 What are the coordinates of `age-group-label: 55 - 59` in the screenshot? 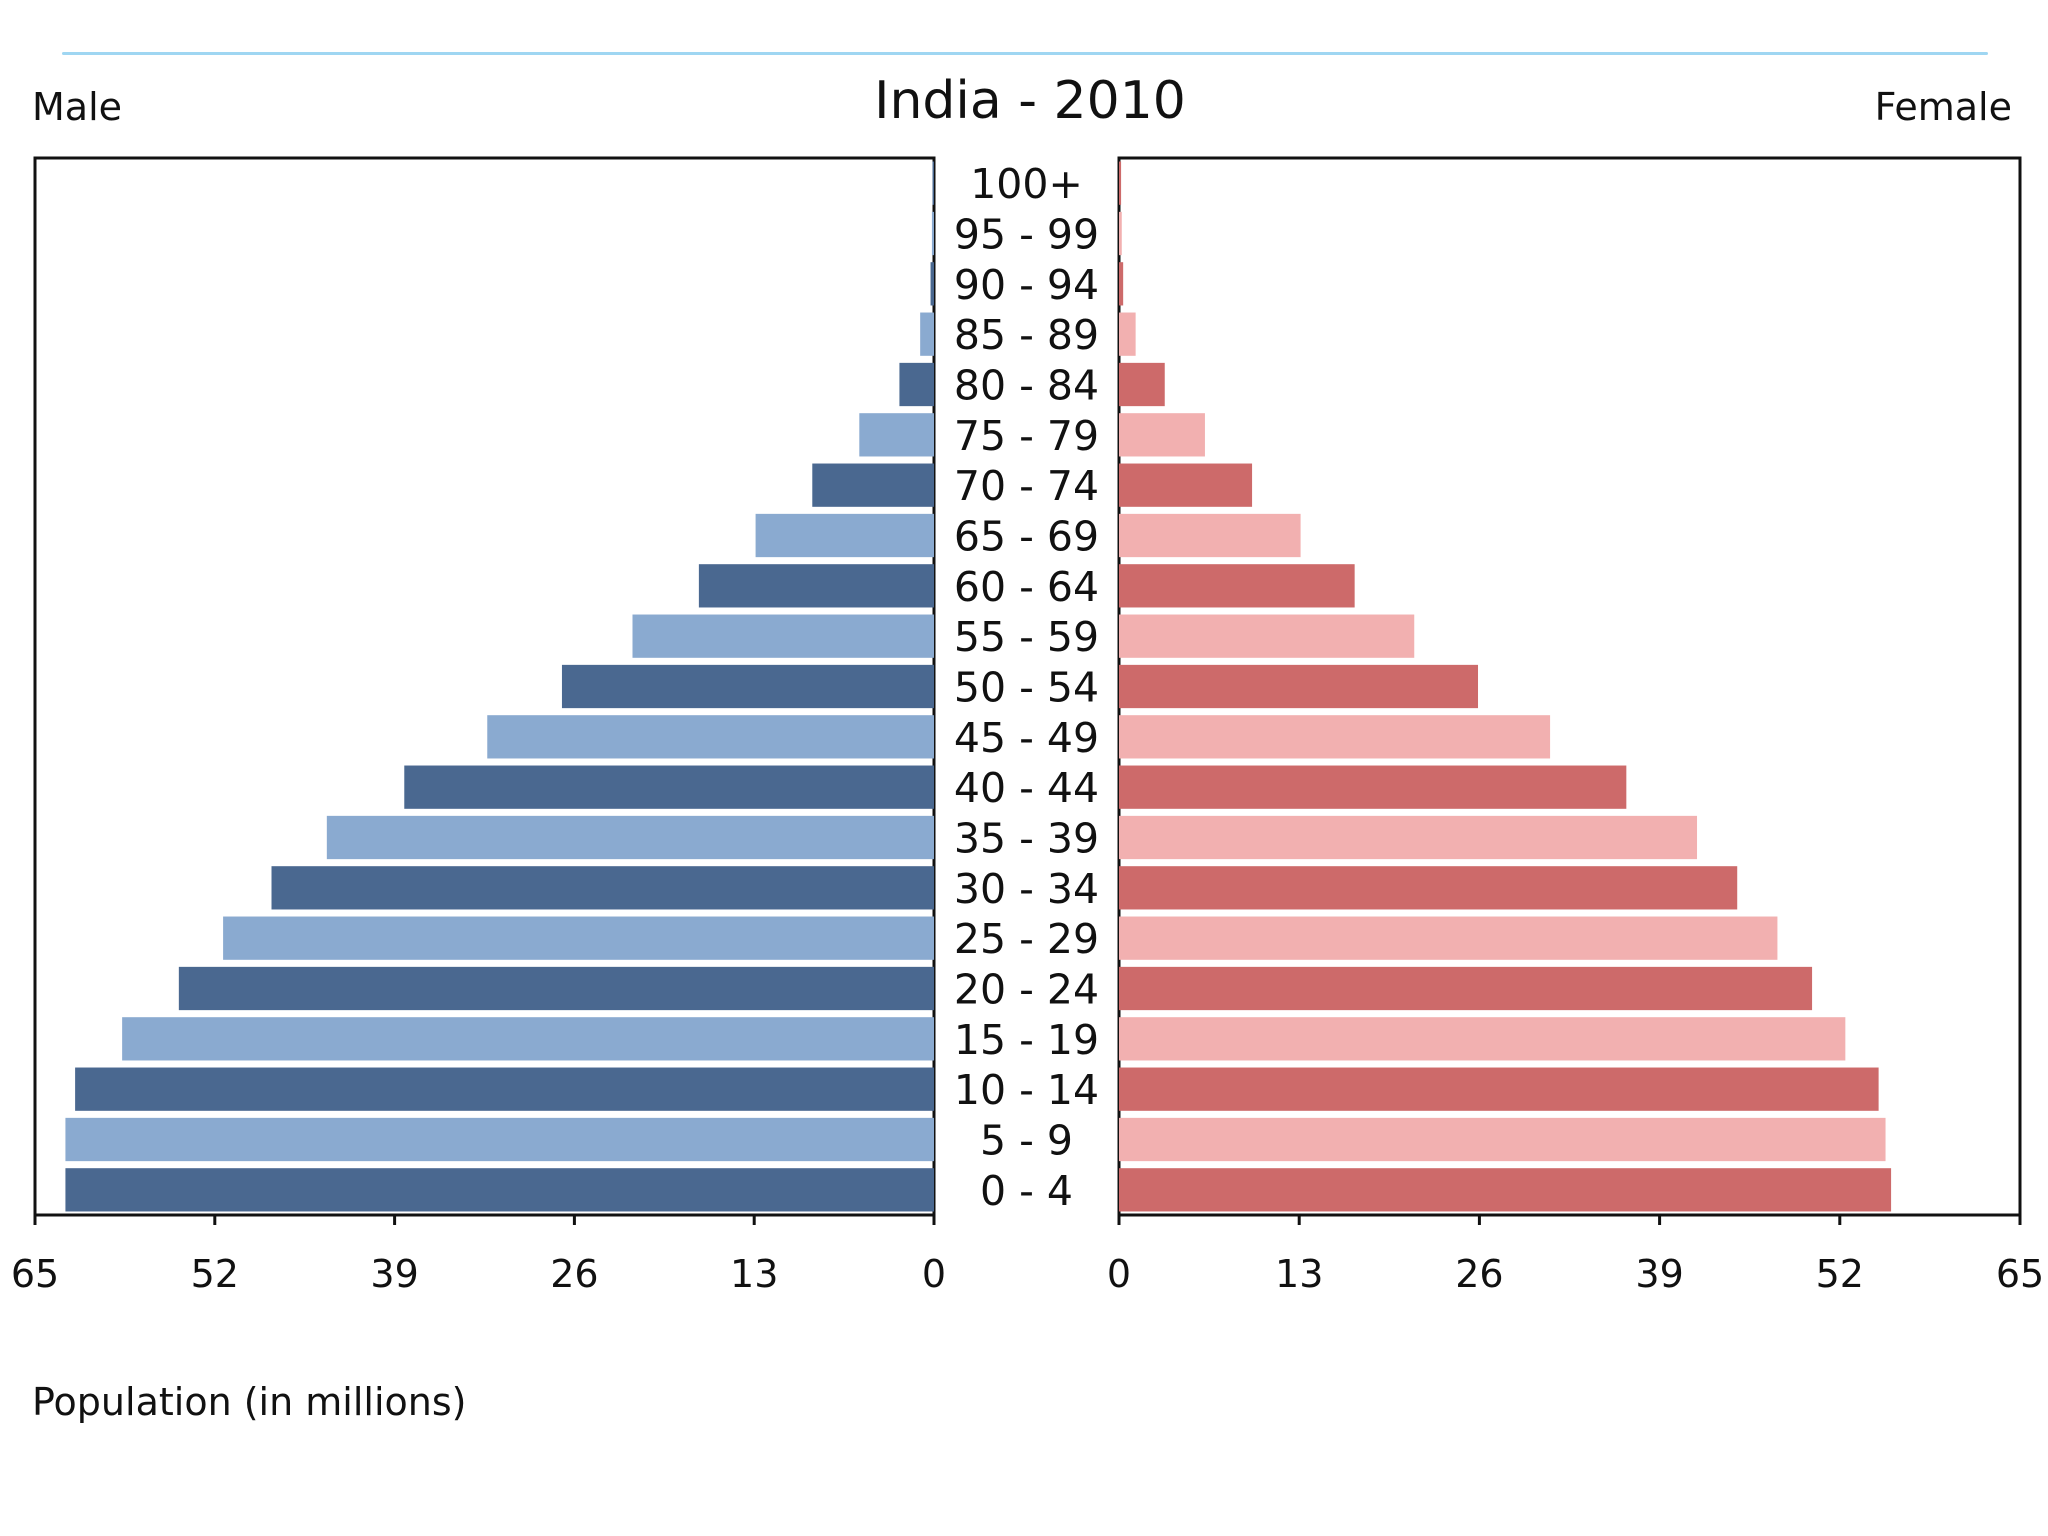 It's located at (1026, 637).